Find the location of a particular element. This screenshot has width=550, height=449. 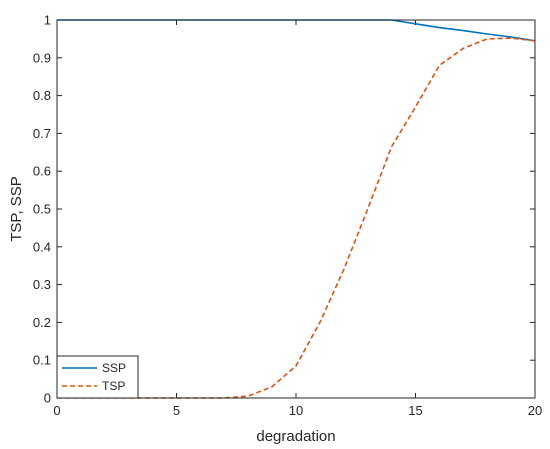

legend: SSP TSP is located at coordinates (97, 377).